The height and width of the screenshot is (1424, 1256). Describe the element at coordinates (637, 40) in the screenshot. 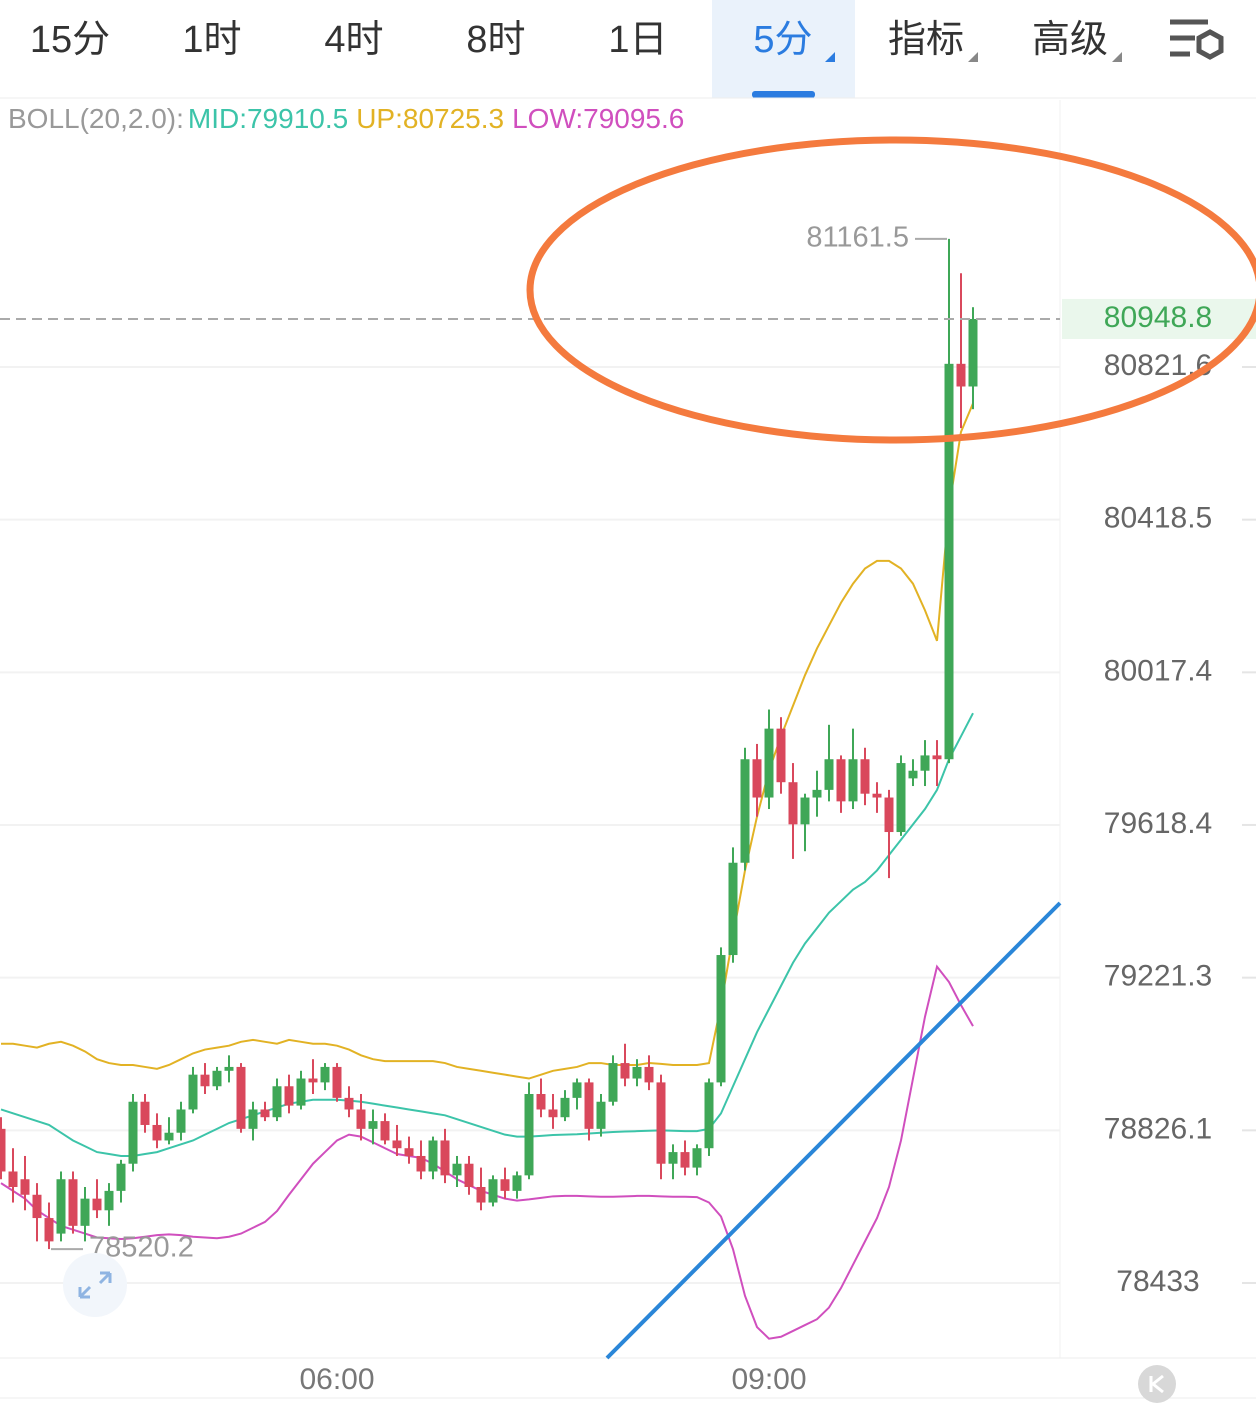

I see `tab: 1日` at that location.